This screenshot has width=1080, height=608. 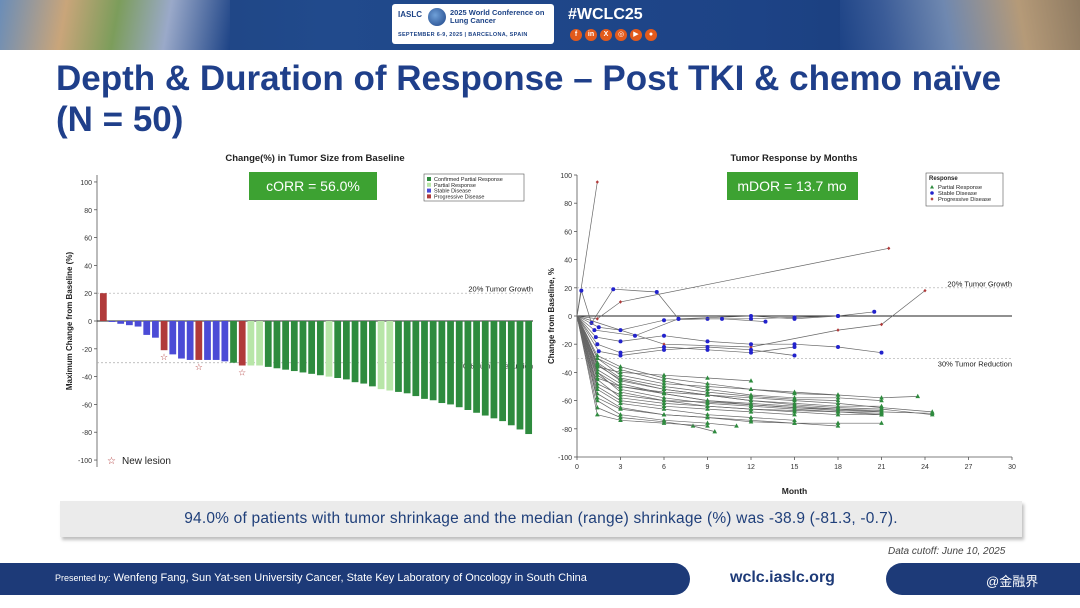 I want to click on linkedin-icon: in, so click(x=591, y=35).